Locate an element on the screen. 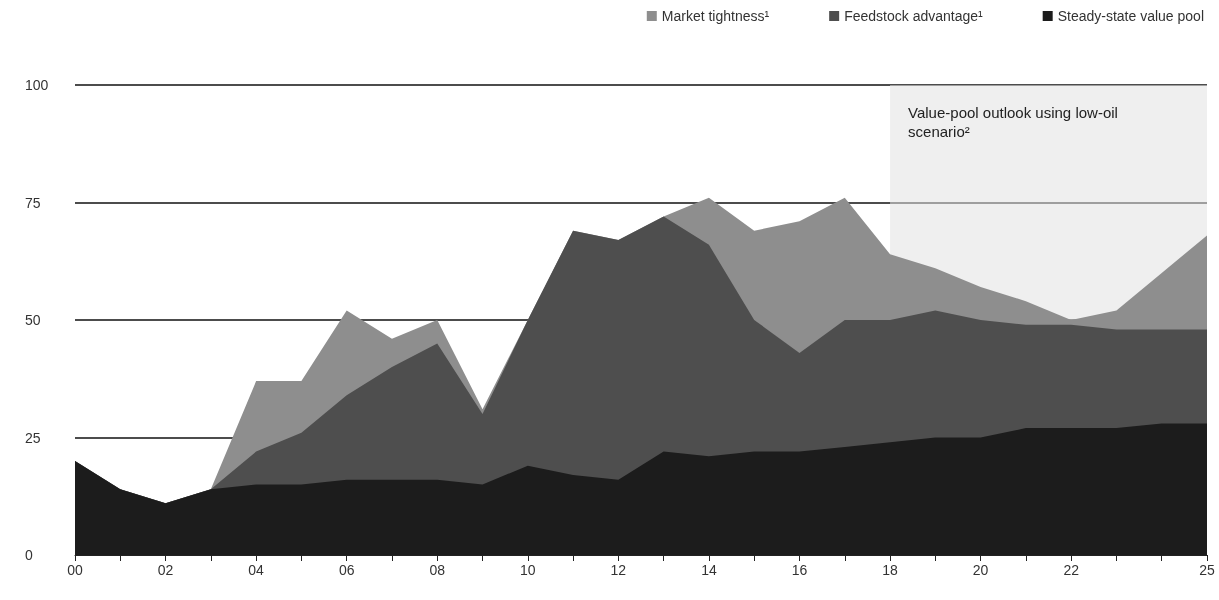  x-tick-label: 10 is located at coordinates (528, 570).